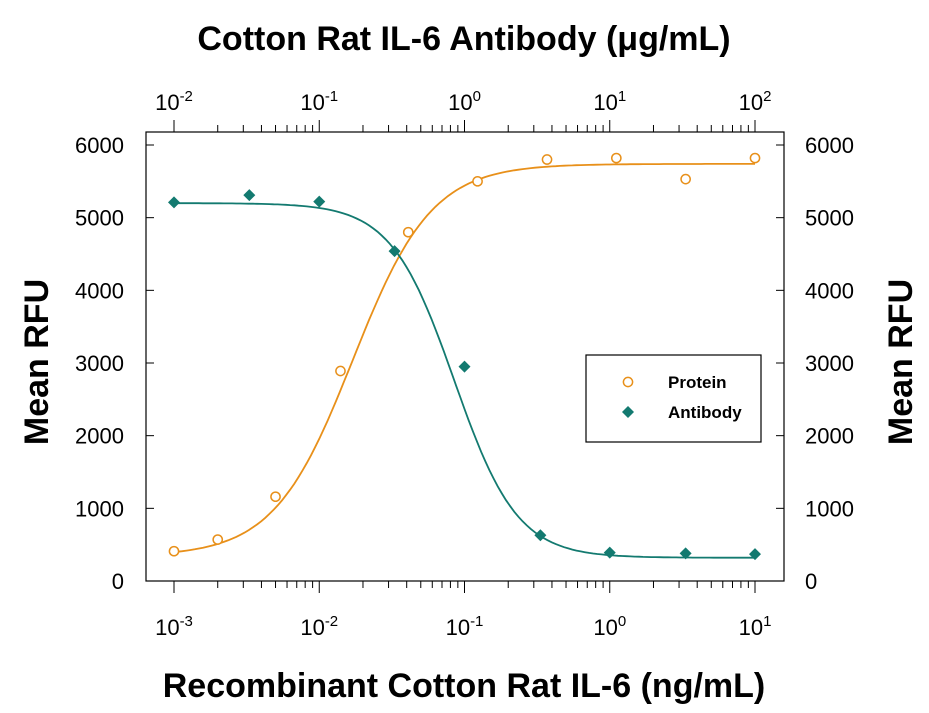 This screenshot has height=713, width=929. Describe the element at coordinates (628, 382) in the screenshot. I see `legend-protein-marker` at that location.